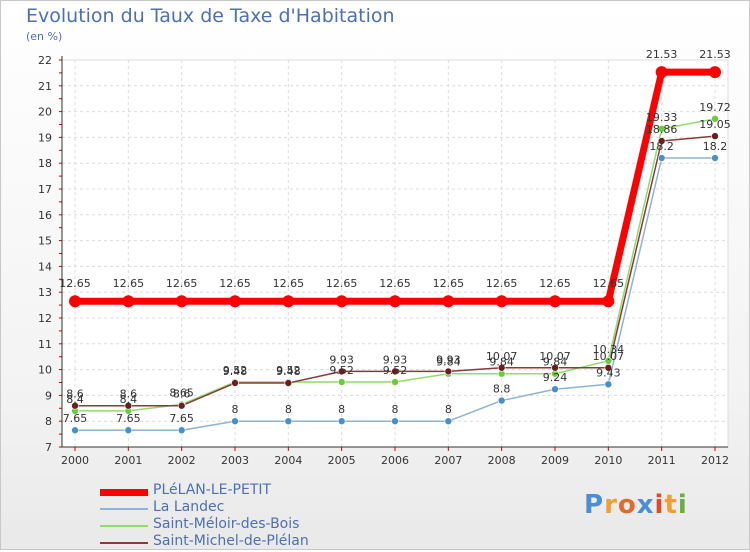 The width and height of the screenshot is (750, 552). I want to click on x-tick-label: 2012, so click(715, 460).